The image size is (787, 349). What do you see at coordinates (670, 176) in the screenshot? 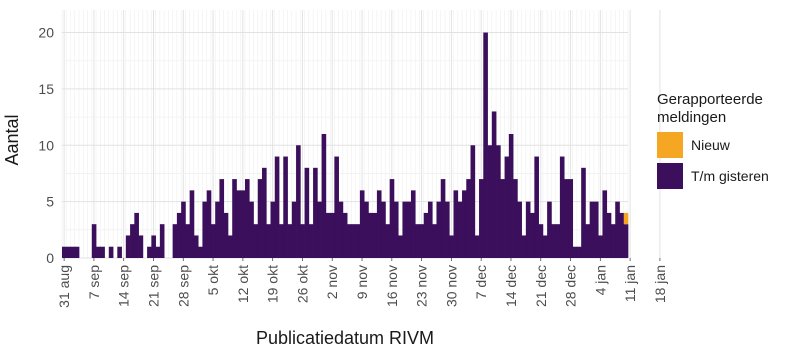
I see `legend-swatch-tm-gisteren` at bounding box center [670, 176].